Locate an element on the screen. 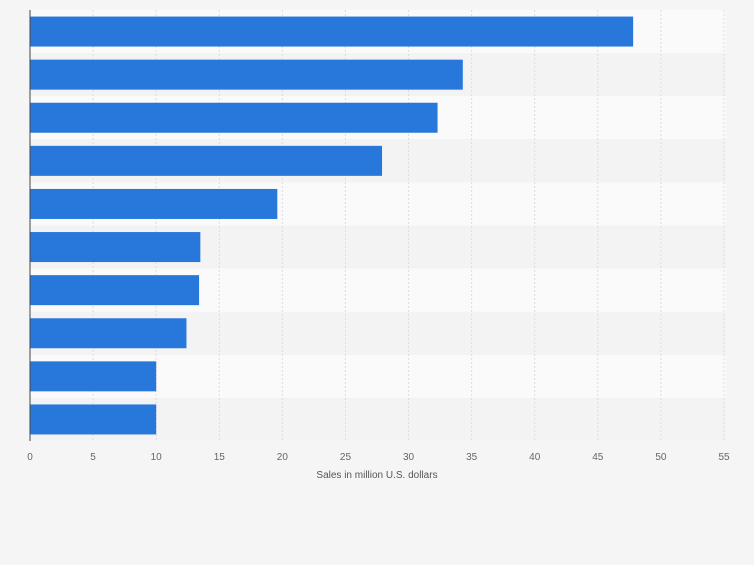  x-tick-labels: 0 5 10 15 20 25 30 35 40 45 50 55 is located at coordinates (378, 457).